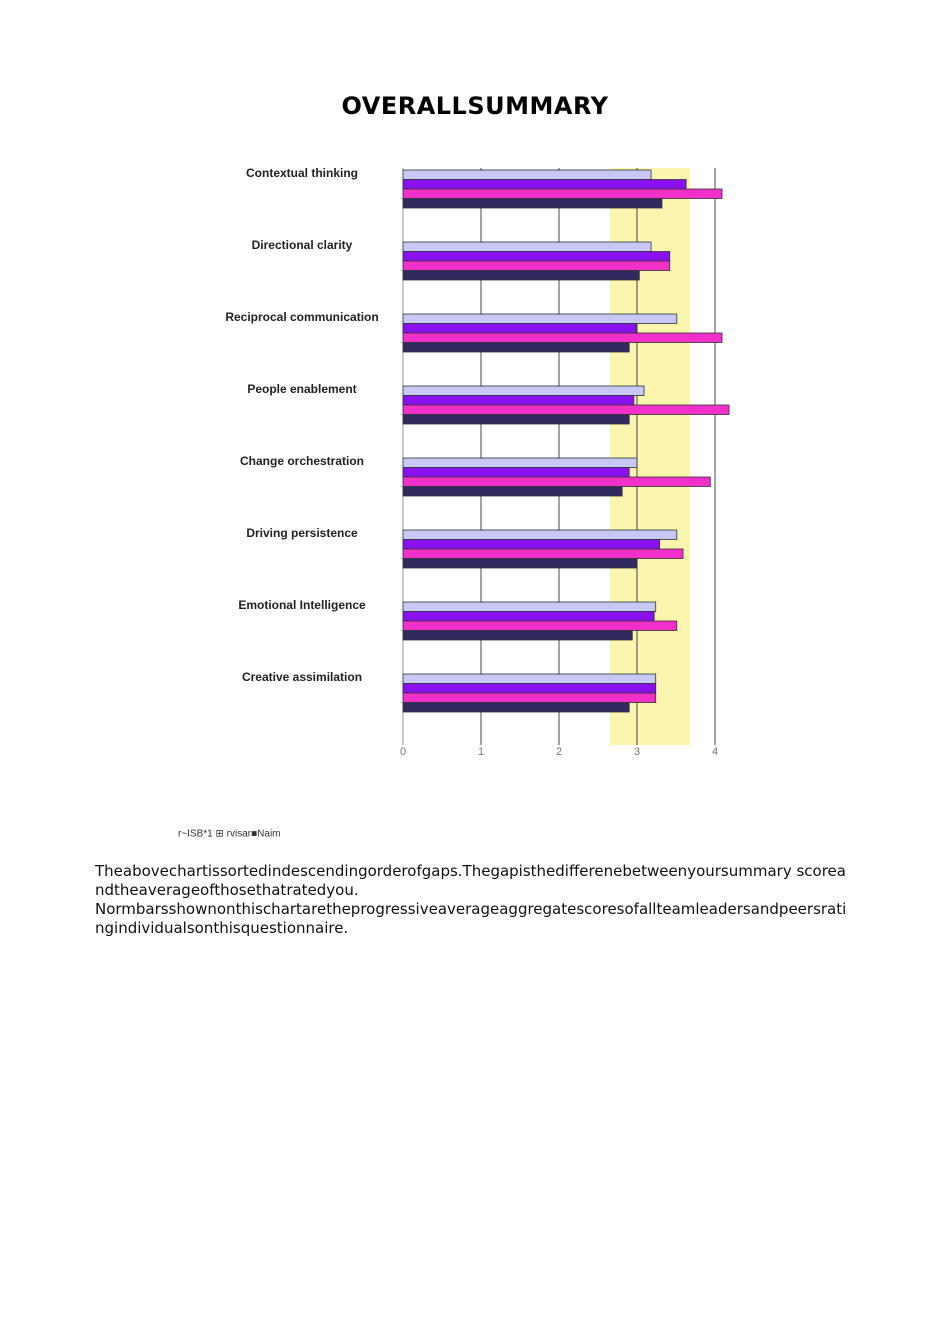 The height and width of the screenshot is (1344, 950). Describe the element at coordinates (301, 317) in the screenshot. I see `category-label: Reciprocal communication` at that location.